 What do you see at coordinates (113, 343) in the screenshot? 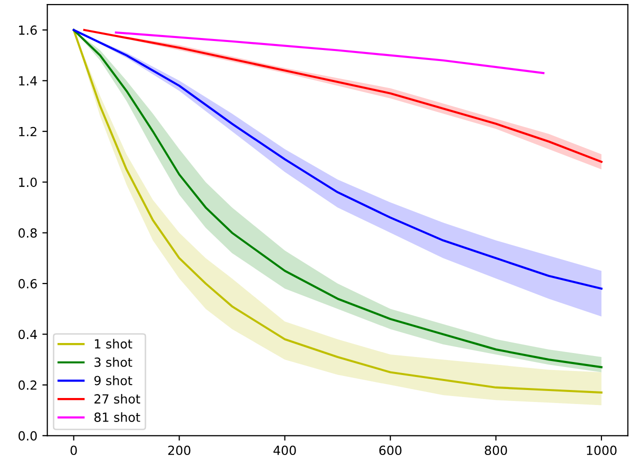
I see `legend-label: 1 shot` at bounding box center [113, 343].